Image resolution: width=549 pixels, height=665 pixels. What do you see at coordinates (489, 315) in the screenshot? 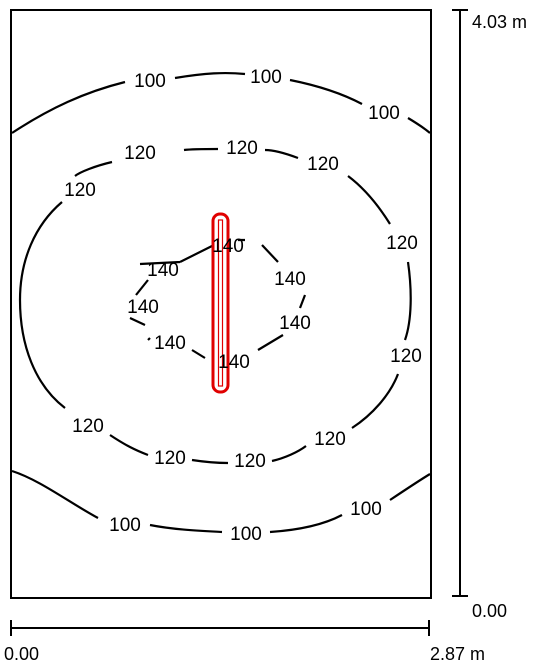
I see `vertical-dimension: 4.03 m 0.00` at bounding box center [489, 315].